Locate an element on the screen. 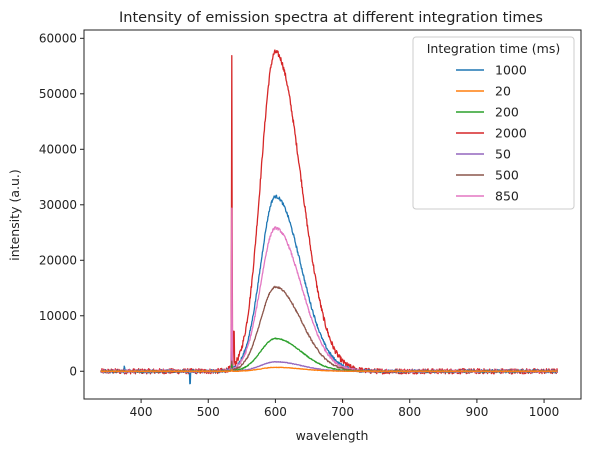 The height and width of the screenshot is (453, 589). y-tick-label: 40000 is located at coordinates (58, 149).